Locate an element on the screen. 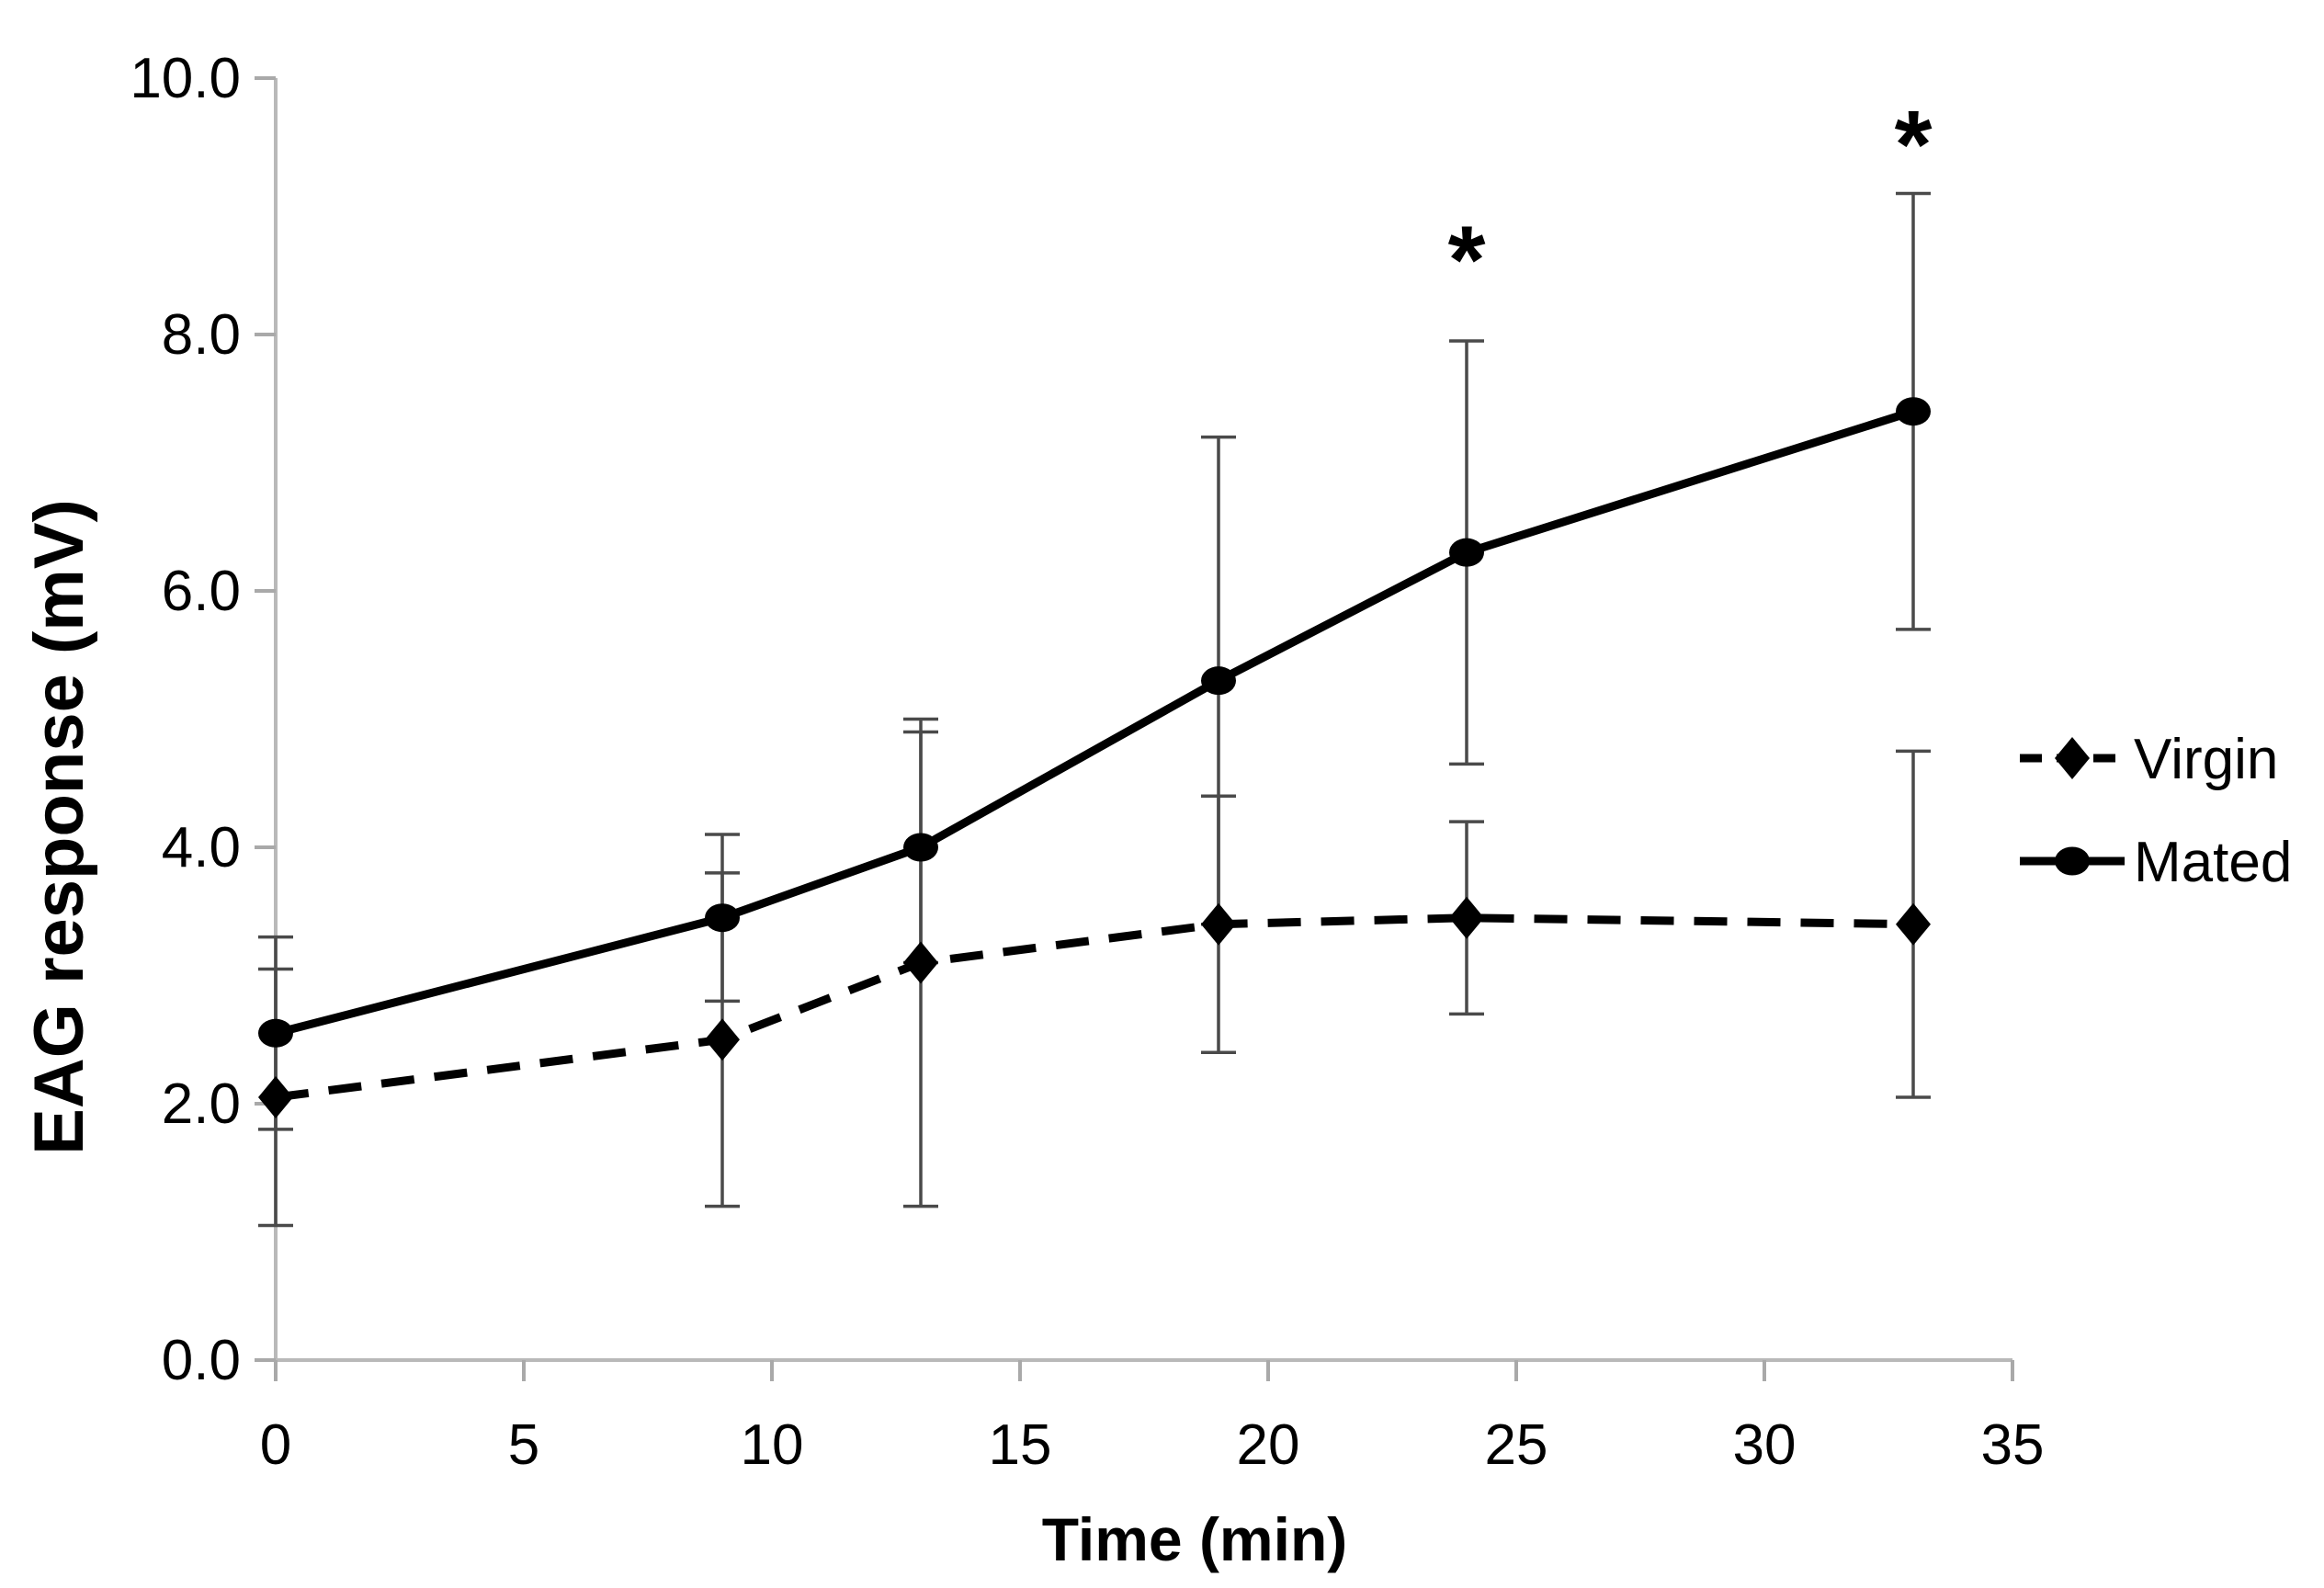 The image size is (2324, 1588). y-tick-label: 6.0 is located at coordinates (201, 591).